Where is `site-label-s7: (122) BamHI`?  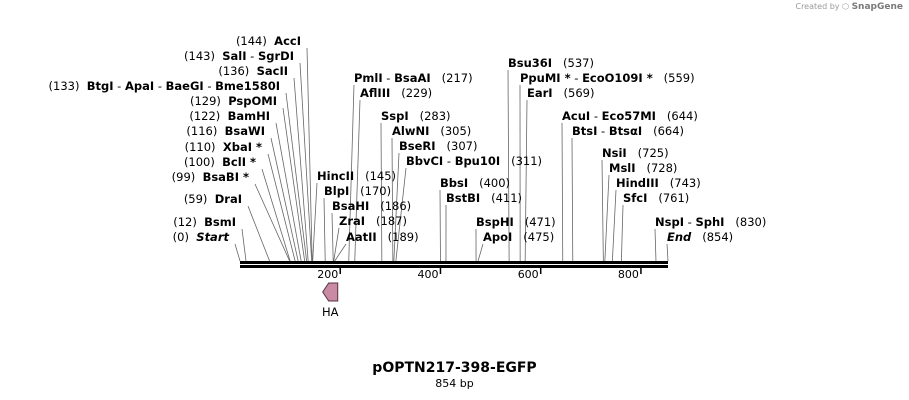
site-label-s7: (122) BamHI is located at coordinates (229, 116).